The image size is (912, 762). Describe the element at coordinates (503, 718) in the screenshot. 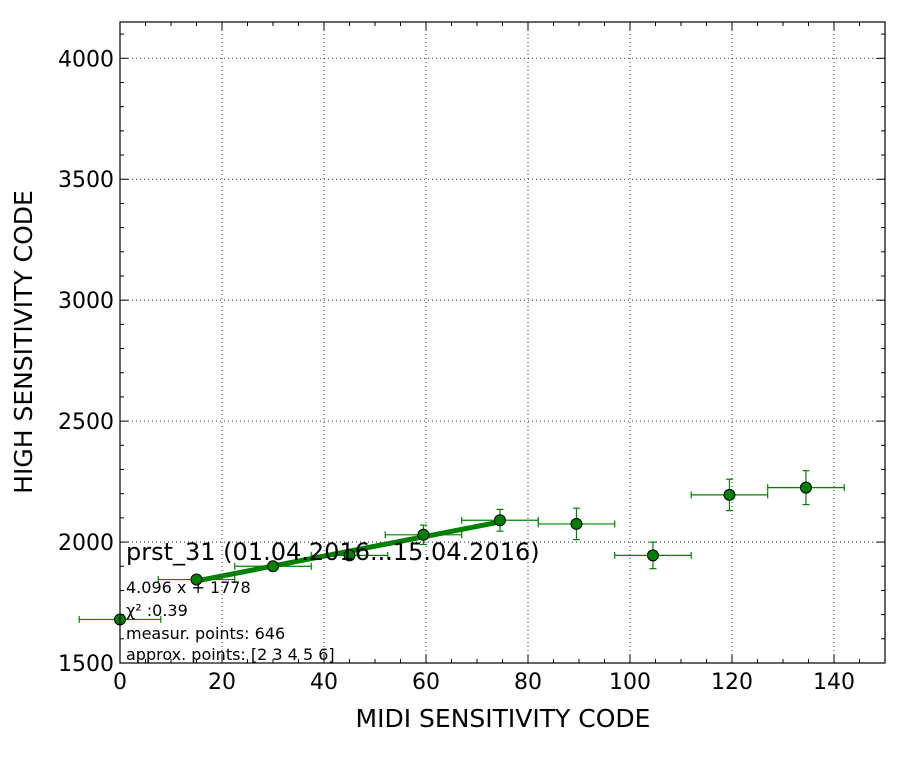

I see `x-axis-title: MIDI SENSITIVITY CODE` at that location.